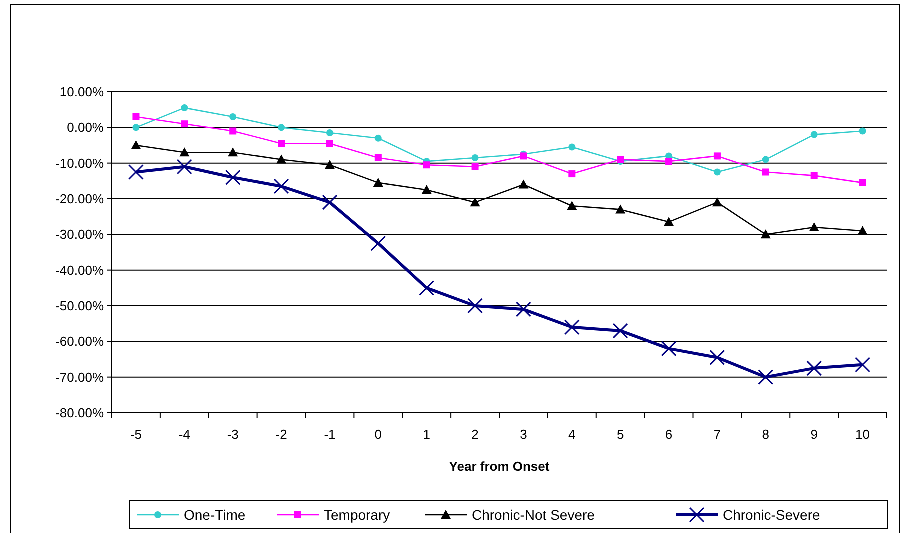 Image resolution: width=903 pixels, height=533 pixels. Describe the element at coordinates (669, 434) in the screenshot. I see `x-tick-label: 6` at that location.